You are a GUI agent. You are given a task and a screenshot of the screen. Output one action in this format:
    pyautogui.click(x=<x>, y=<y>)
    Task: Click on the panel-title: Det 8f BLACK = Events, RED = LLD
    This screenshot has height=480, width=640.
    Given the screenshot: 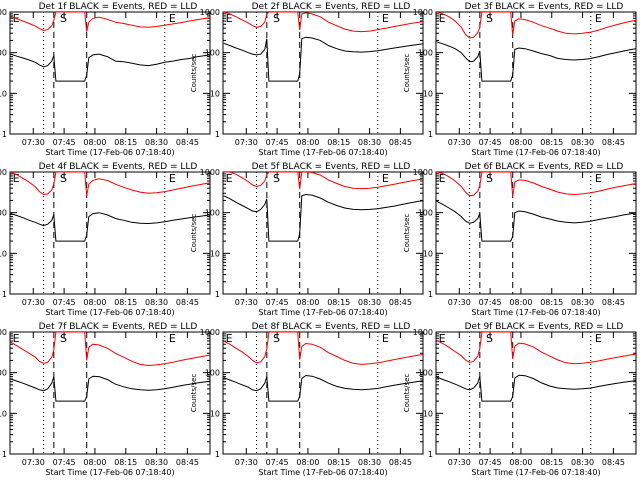 What is the action you would take?
    pyautogui.click(x=331, y=327)
    